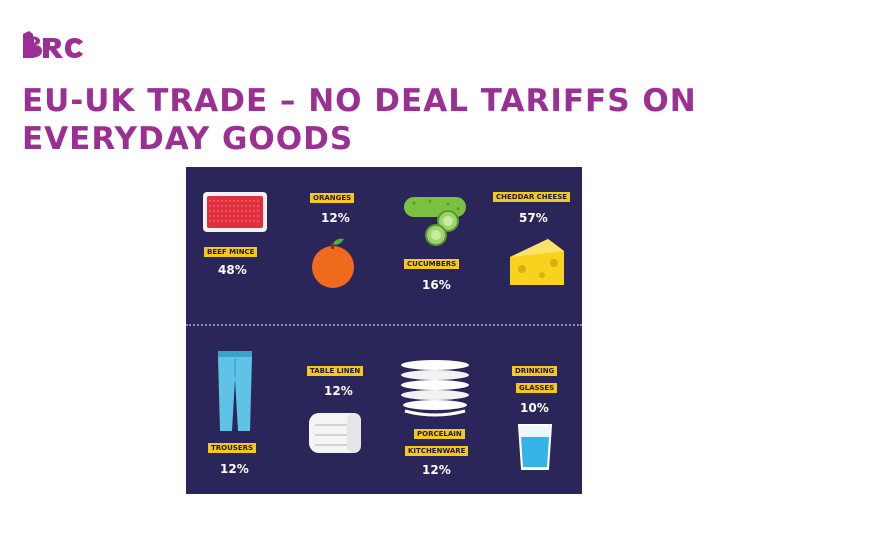 The image size is (890, 534). What do you see at coordinates (335, 371) in the screenshot?
I see `item-label: TABLE LINEN` at bounding box center [335, 371].